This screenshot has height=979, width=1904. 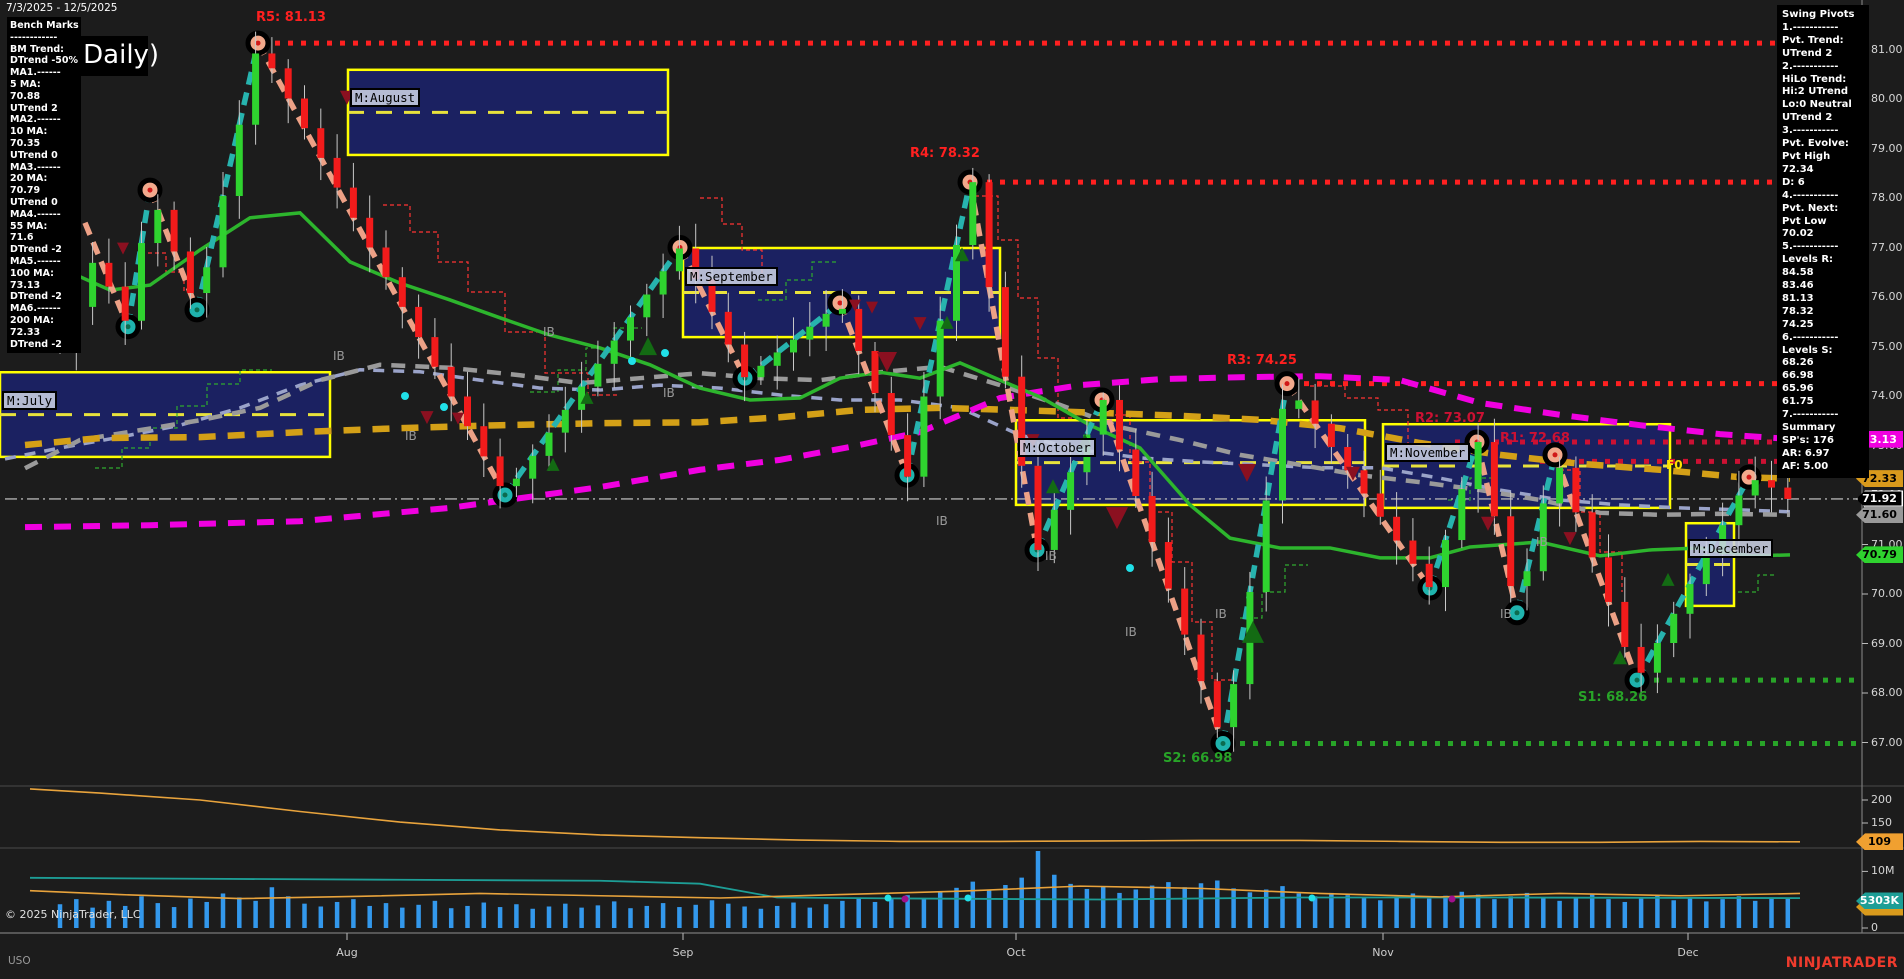 I want to click on volume-dot-magenta, so click(x=1452, y=899).